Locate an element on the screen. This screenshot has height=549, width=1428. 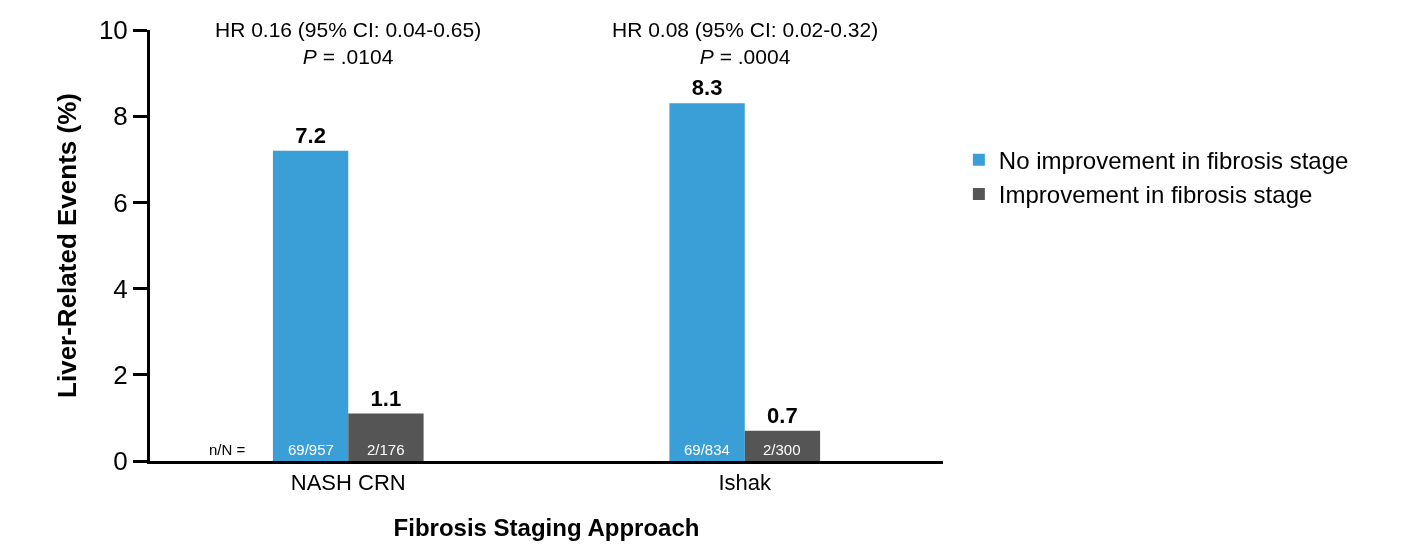
legend-label: No improvement in fibrosis stage is located at coordinates (1173, 161).